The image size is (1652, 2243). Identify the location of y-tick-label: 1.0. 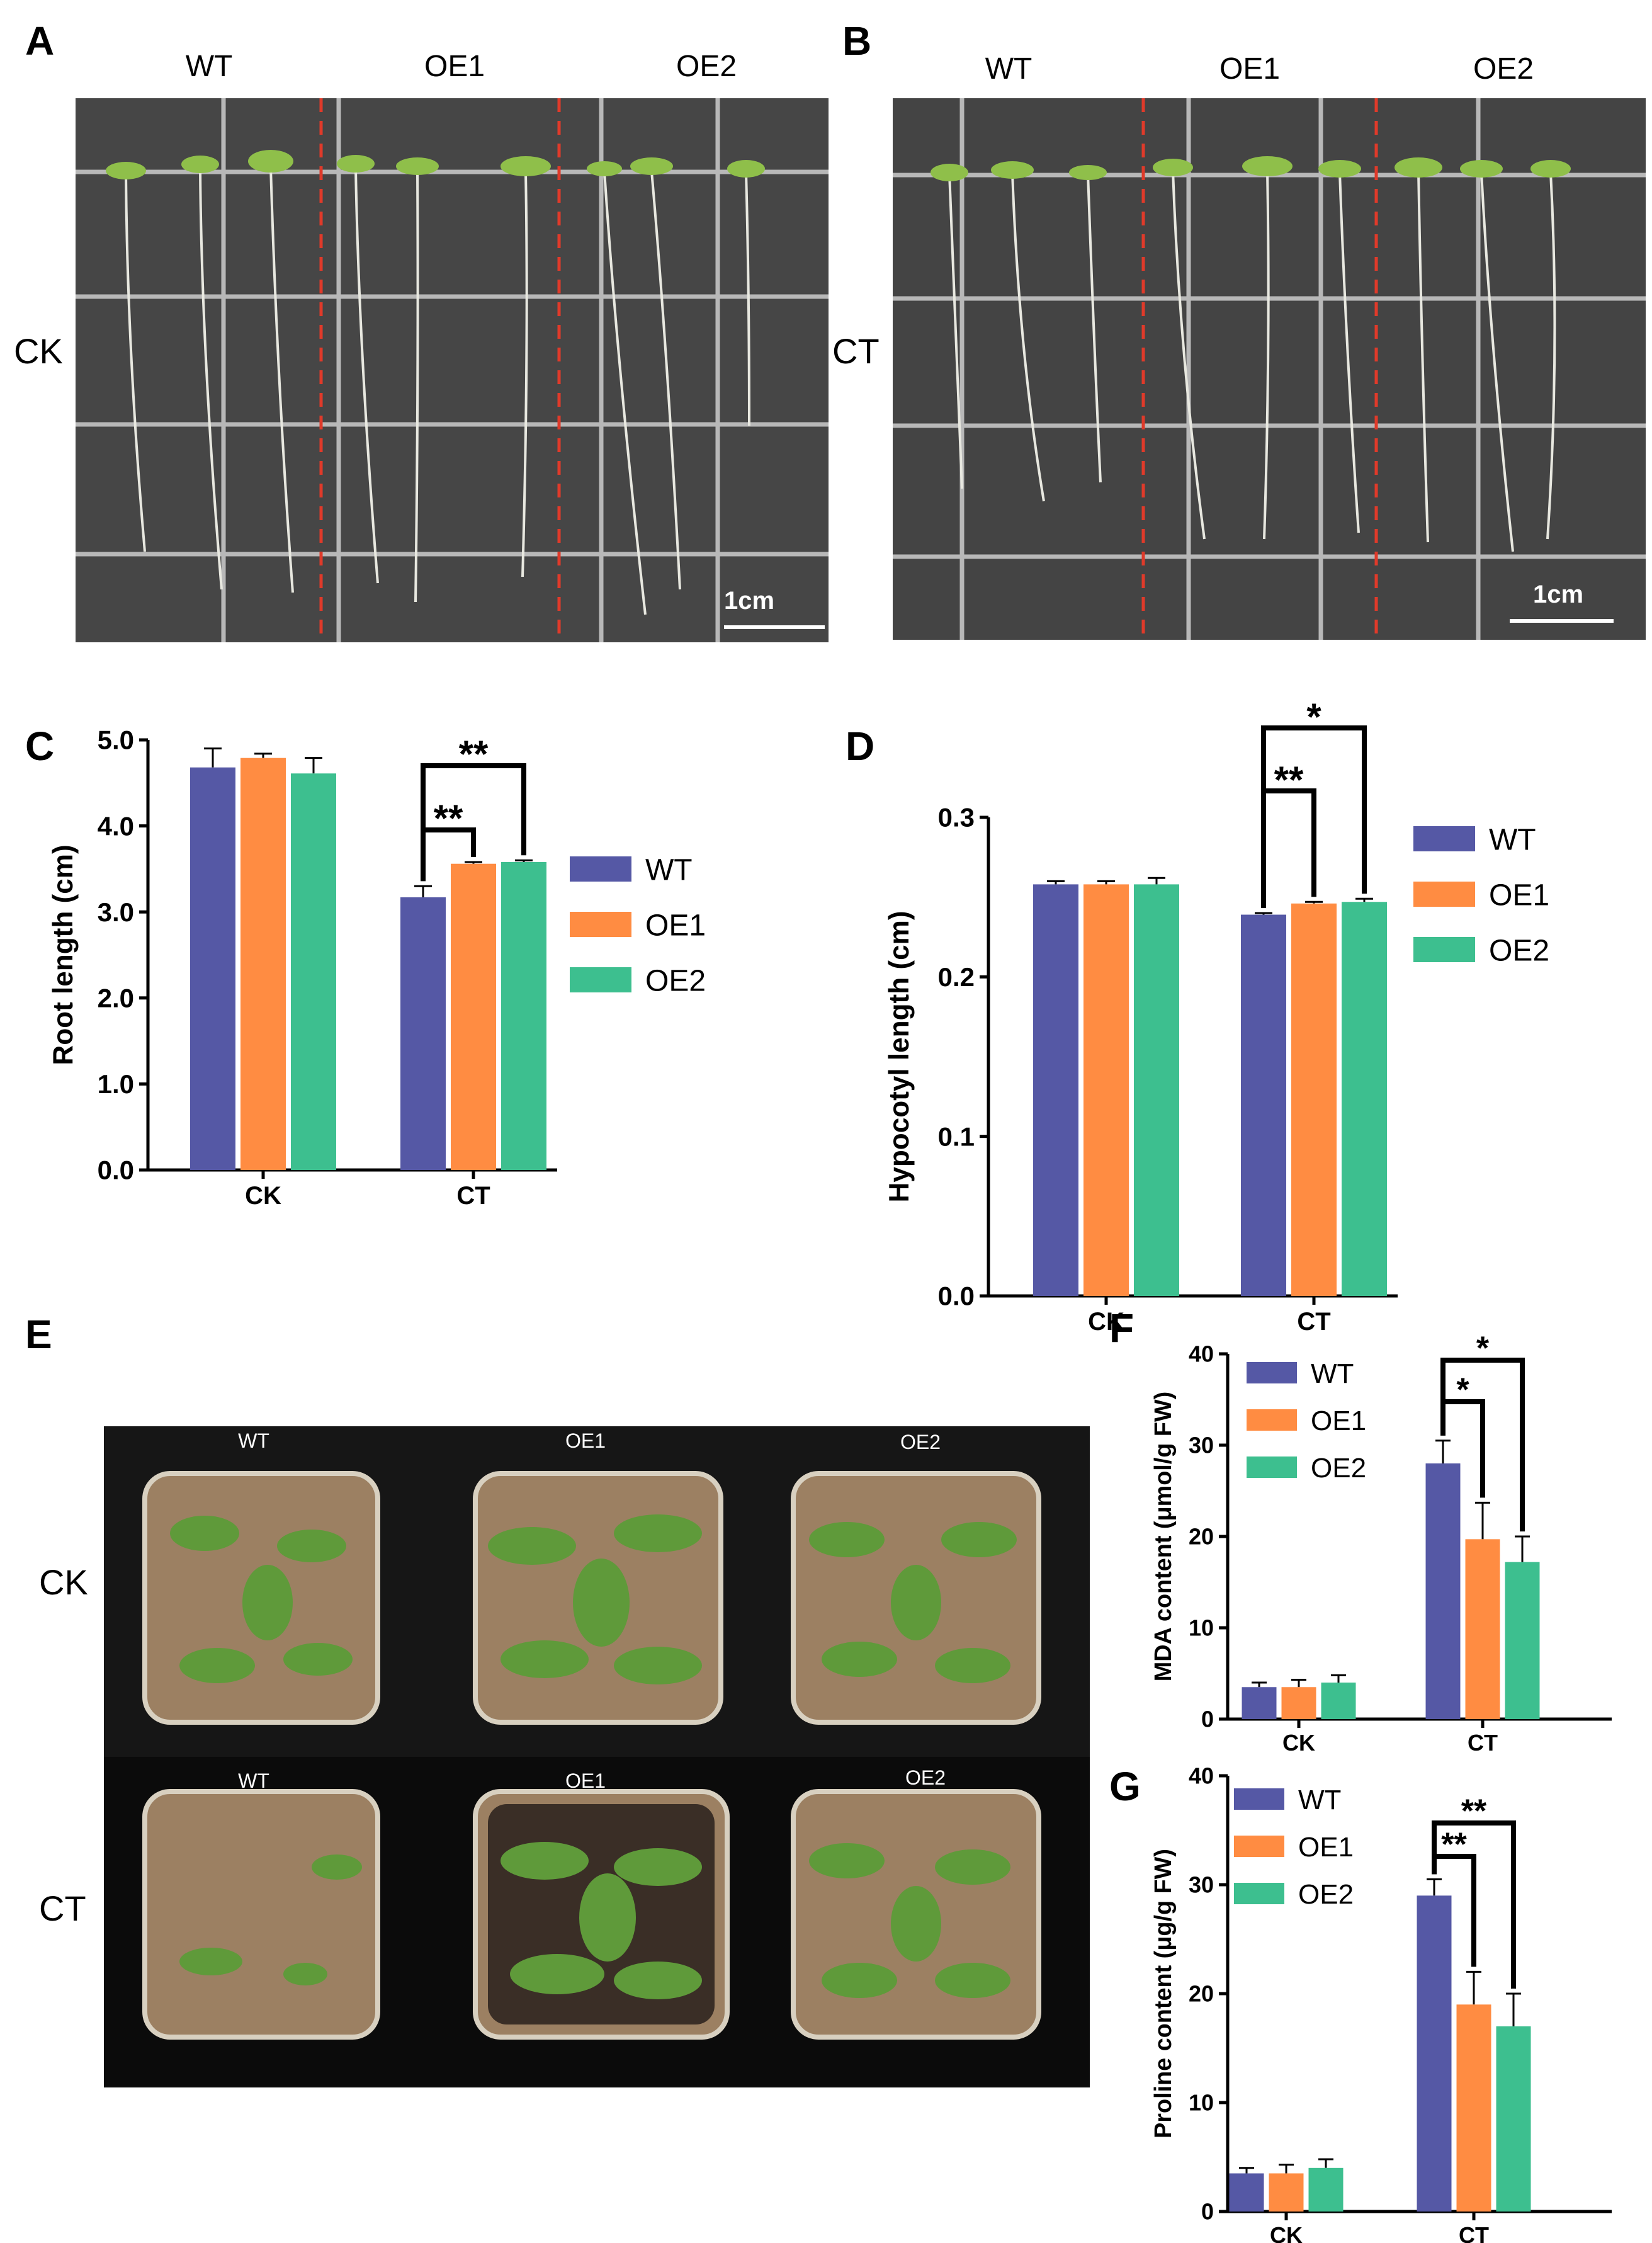
(116, 1084).